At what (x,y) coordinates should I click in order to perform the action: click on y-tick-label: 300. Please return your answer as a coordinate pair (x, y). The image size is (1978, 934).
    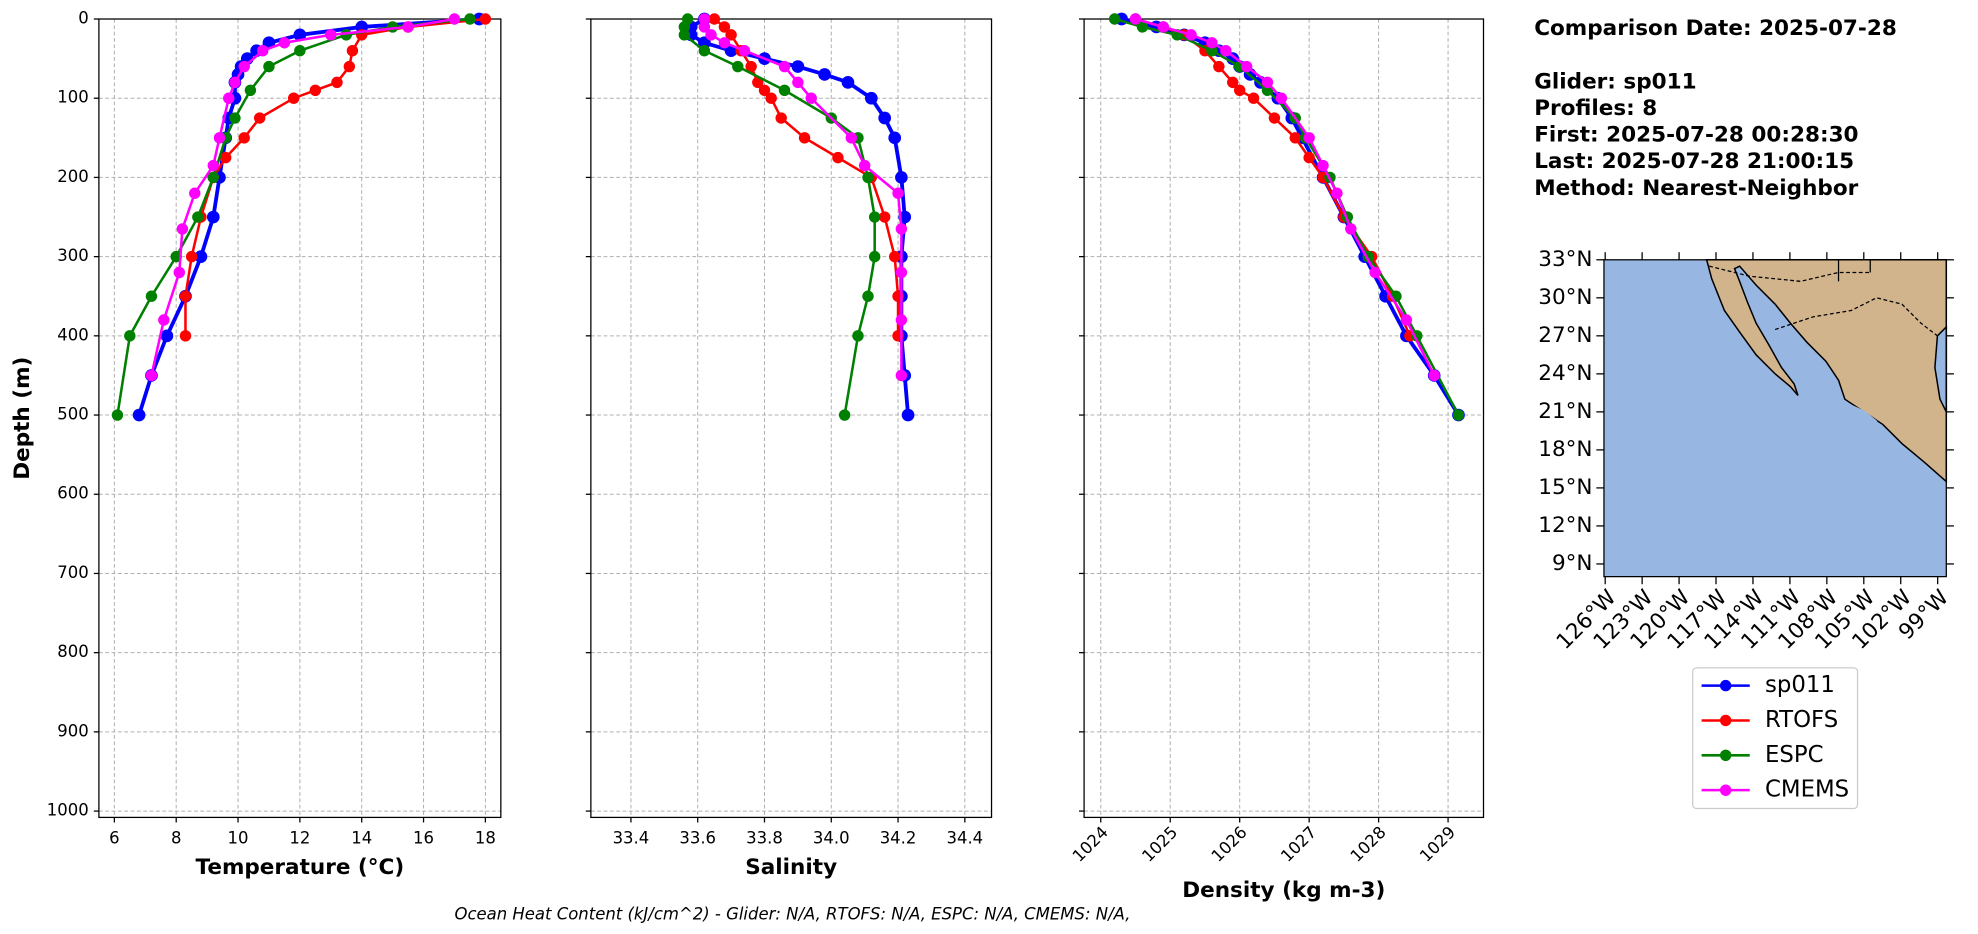
    Looking at the image, I should click on (72, 255).